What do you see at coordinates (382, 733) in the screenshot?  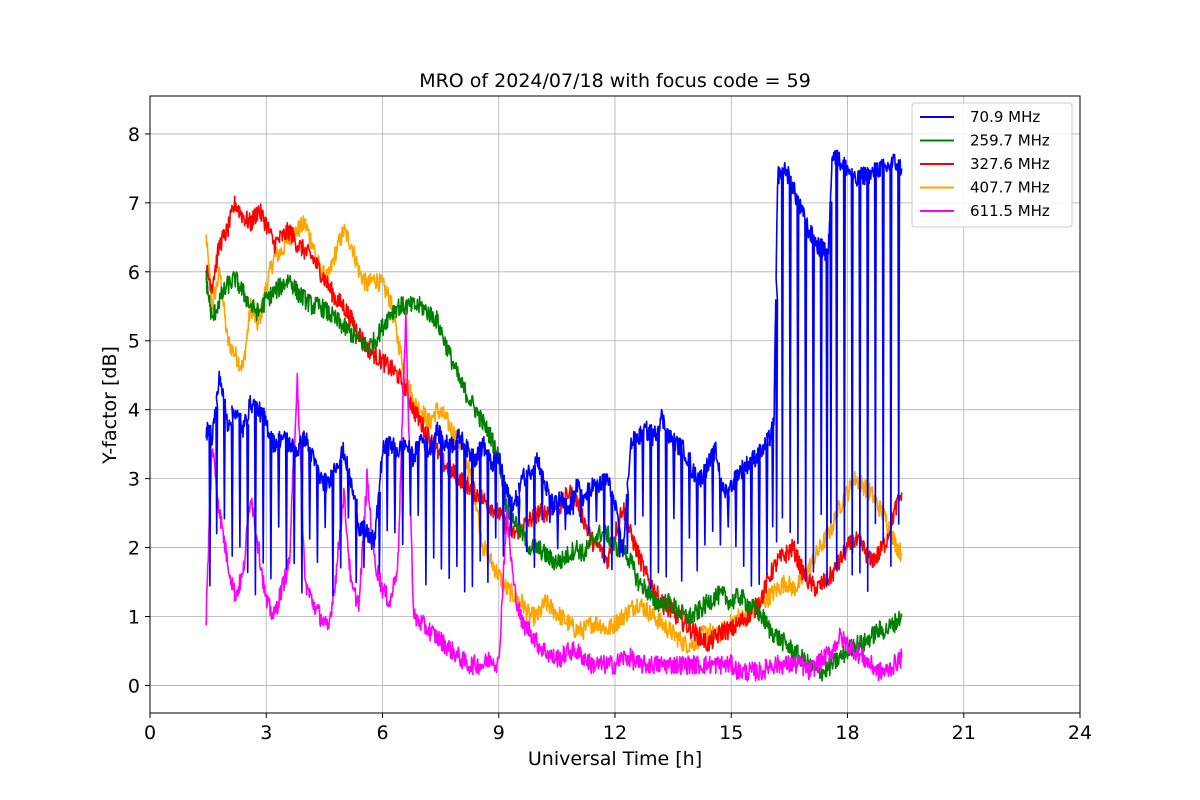 I see `x-tick-label: 6` at bounding box center [382, 733].